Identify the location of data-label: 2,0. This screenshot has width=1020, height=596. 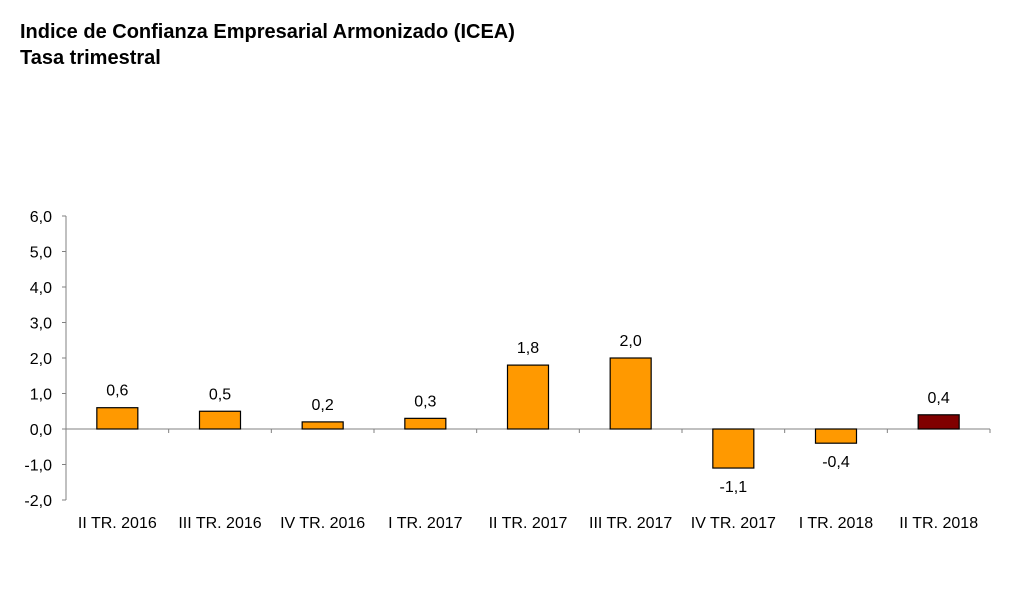
(631, 341).